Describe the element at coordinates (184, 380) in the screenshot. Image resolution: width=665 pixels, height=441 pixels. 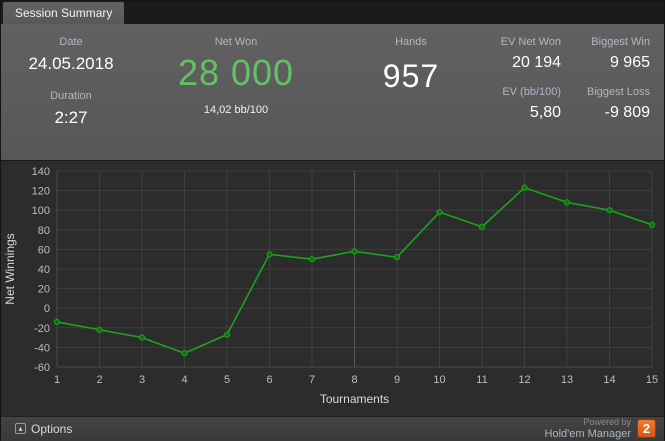
I see `svg-text: 4` at that location.